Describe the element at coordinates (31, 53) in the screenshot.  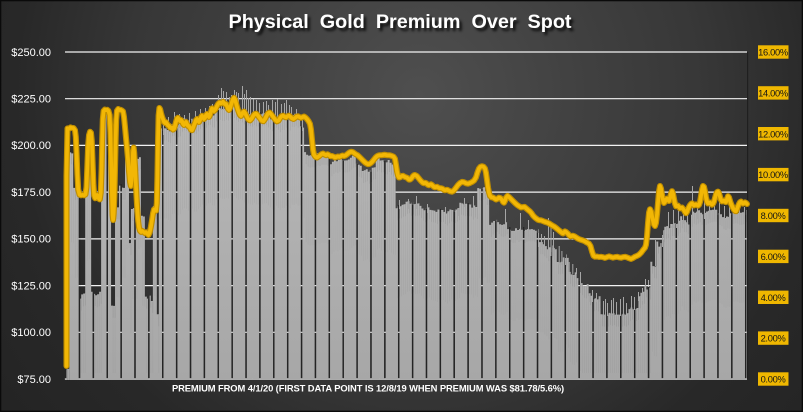
I see `svg-text: $250.00` at that location.